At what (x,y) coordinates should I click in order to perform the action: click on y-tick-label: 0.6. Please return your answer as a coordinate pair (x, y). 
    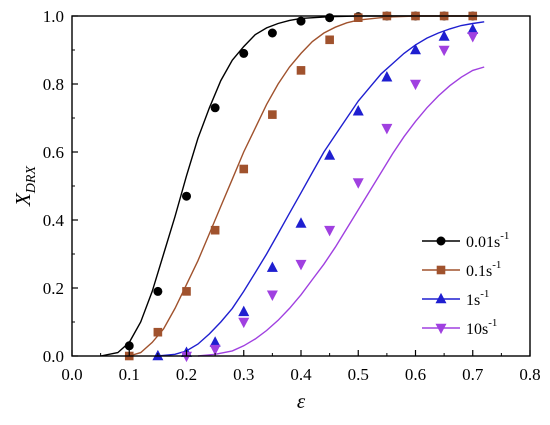
    Looking at the image, I should click on (53, 152).